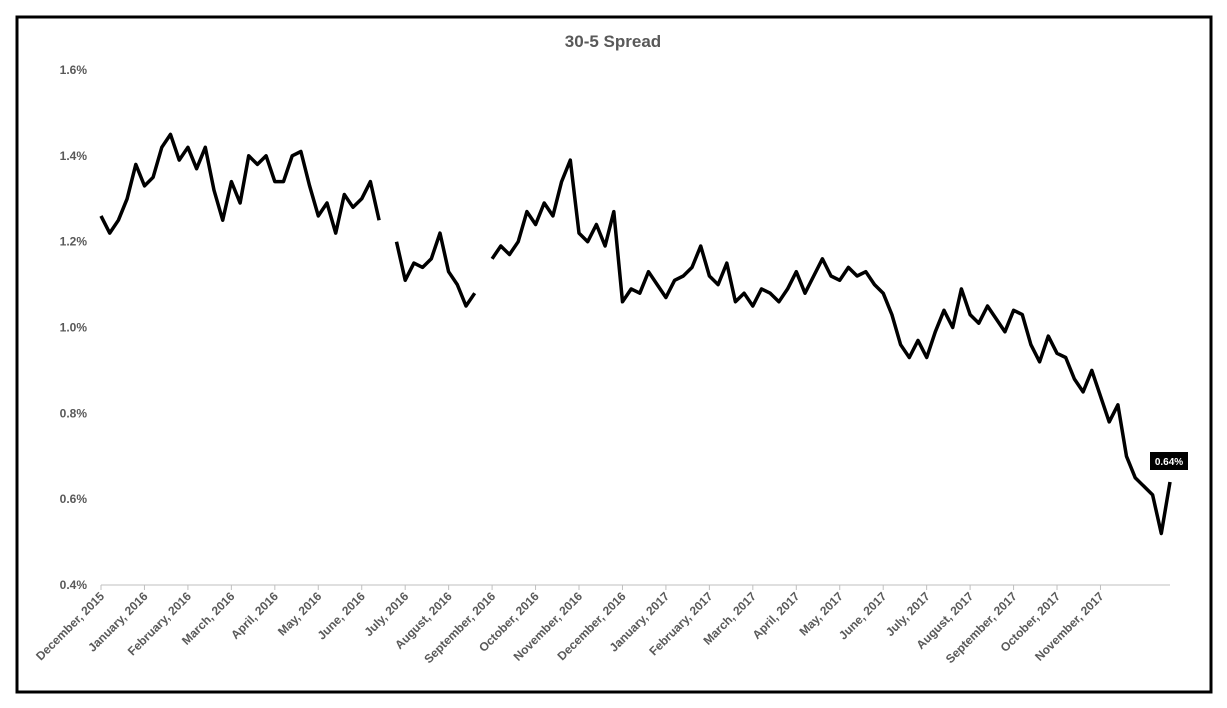 Image resolution: width=1227 pixels, height=708 pixels. Describe the element at coordinates (74, 70) in the screenshot. I see `y-tick-label: 1.6%` at that location.